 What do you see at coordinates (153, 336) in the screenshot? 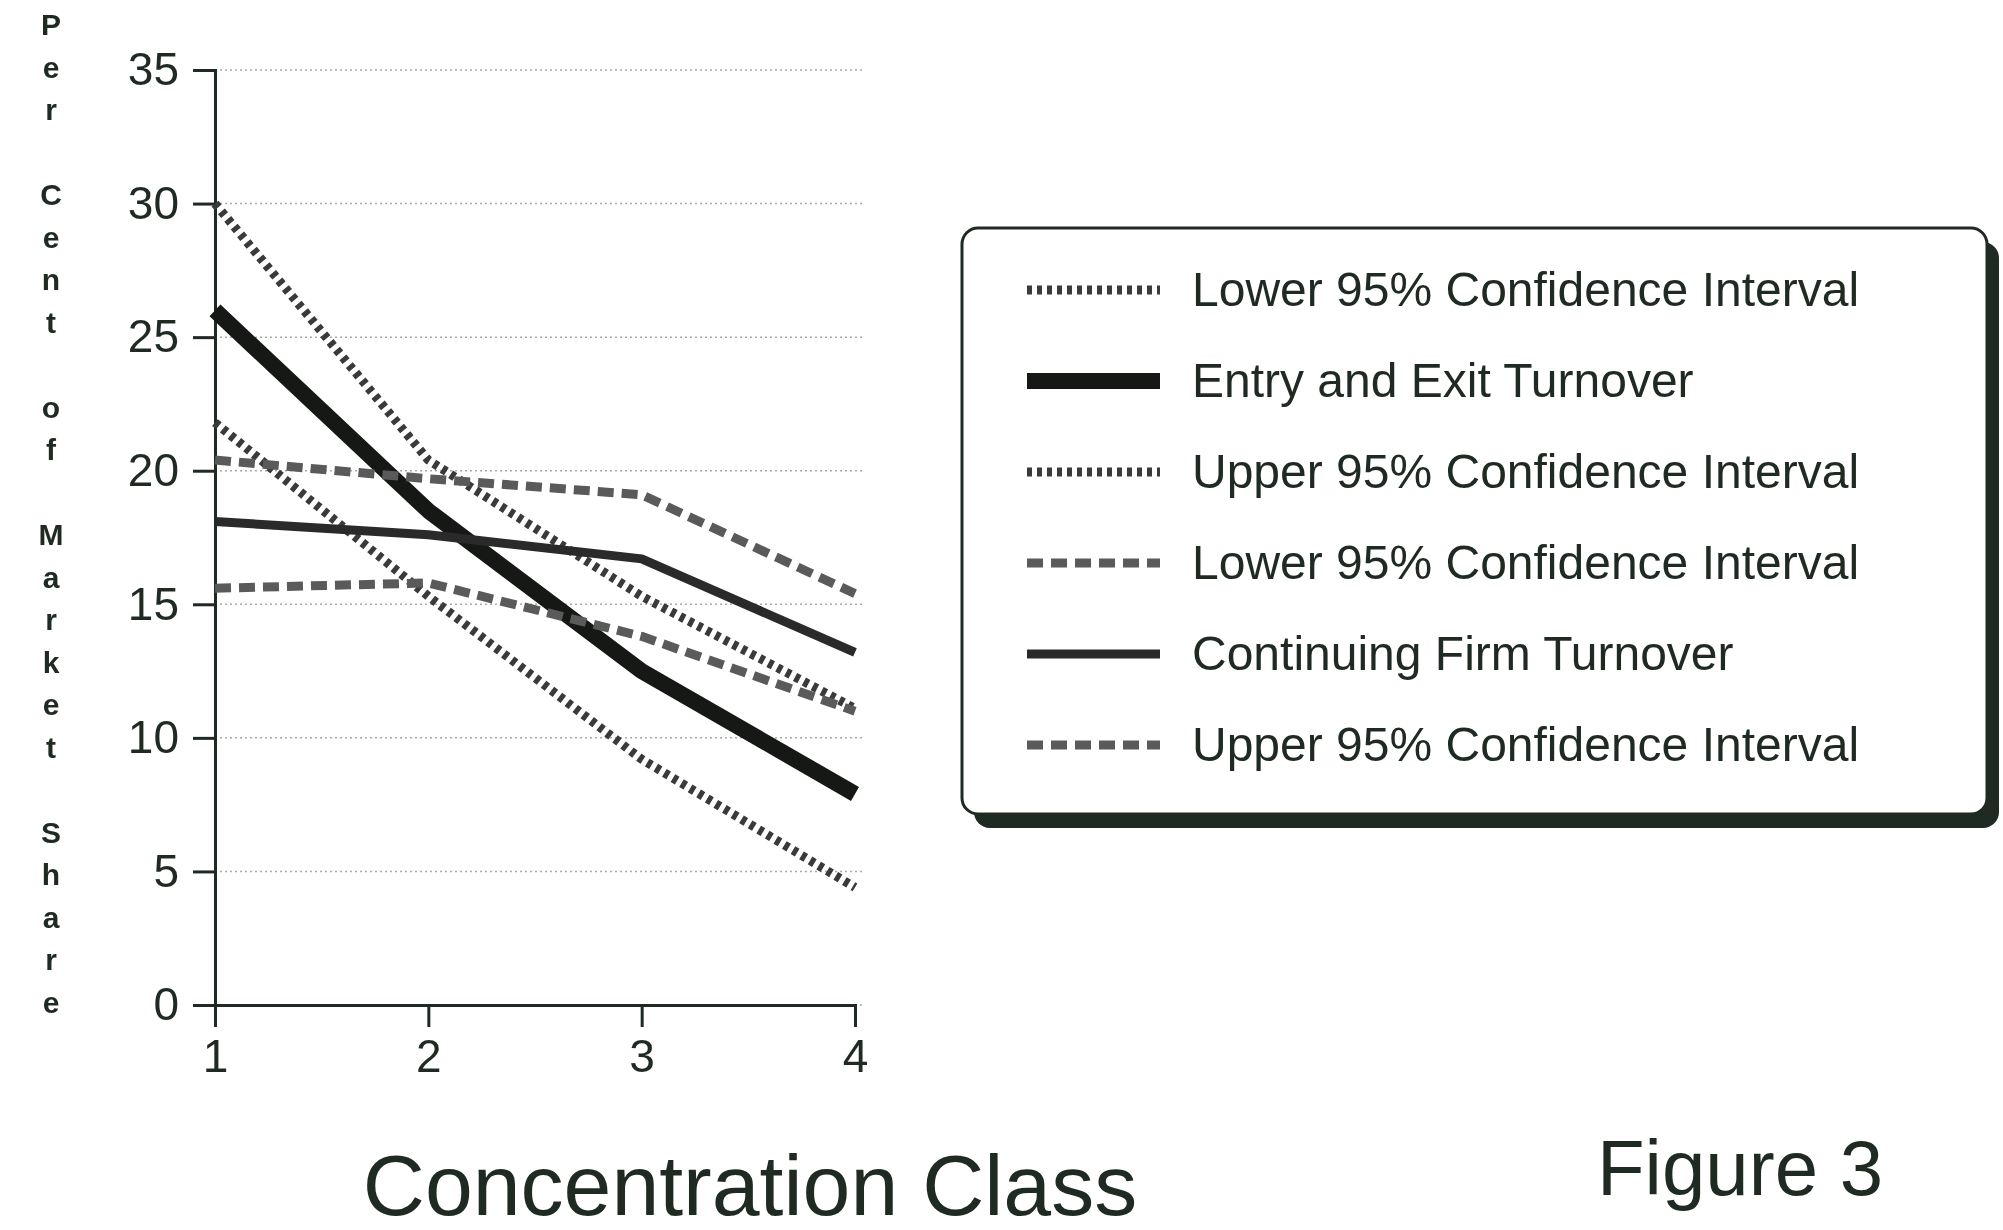
I see `y-tick-label: 25` at bounding box center [153, 336].